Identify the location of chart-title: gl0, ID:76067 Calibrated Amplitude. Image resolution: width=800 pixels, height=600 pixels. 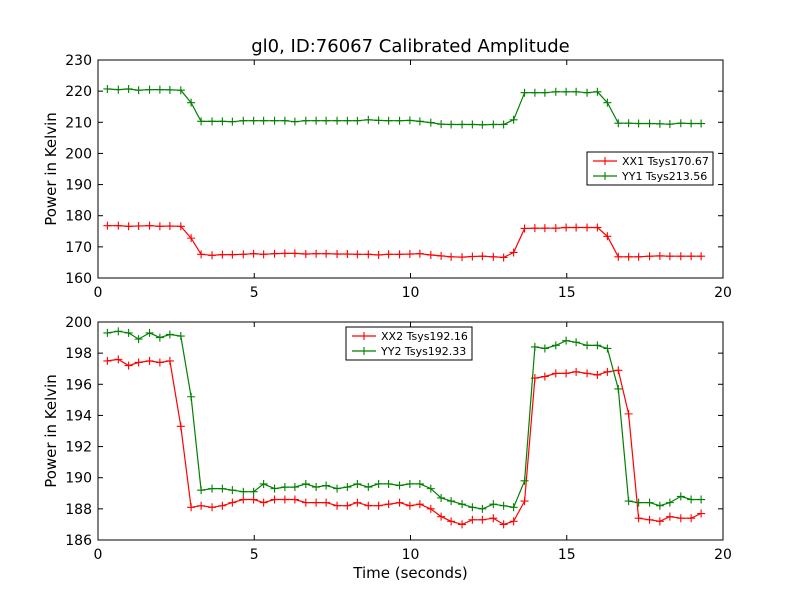
(410, 46).